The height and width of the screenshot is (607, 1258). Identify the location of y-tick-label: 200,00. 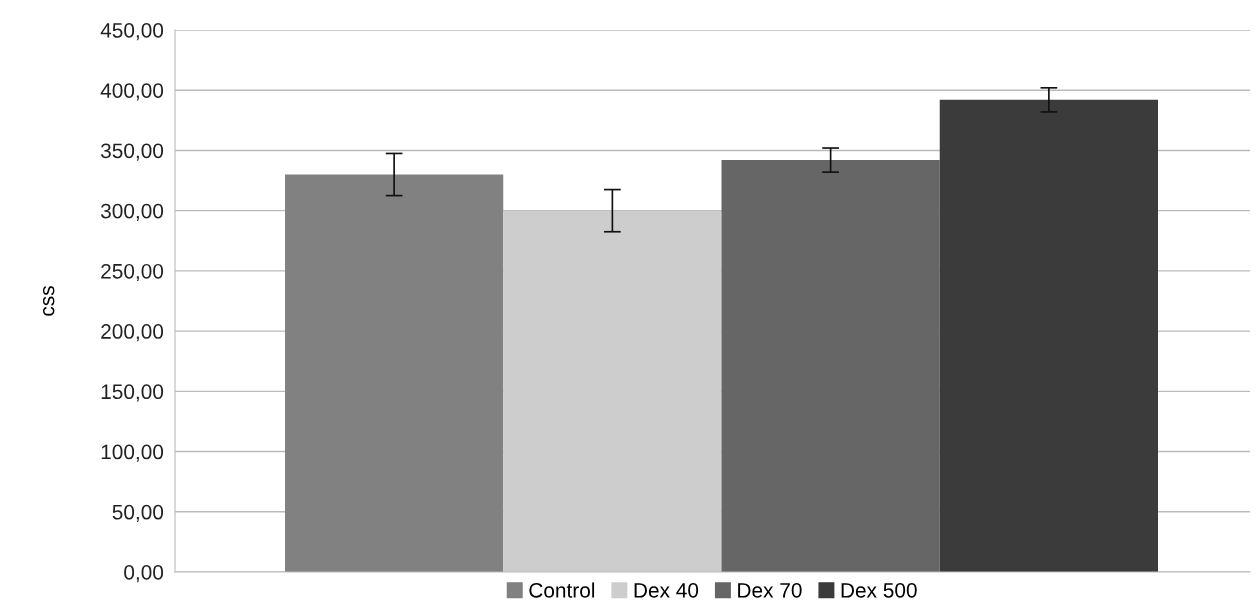
(132, 333).